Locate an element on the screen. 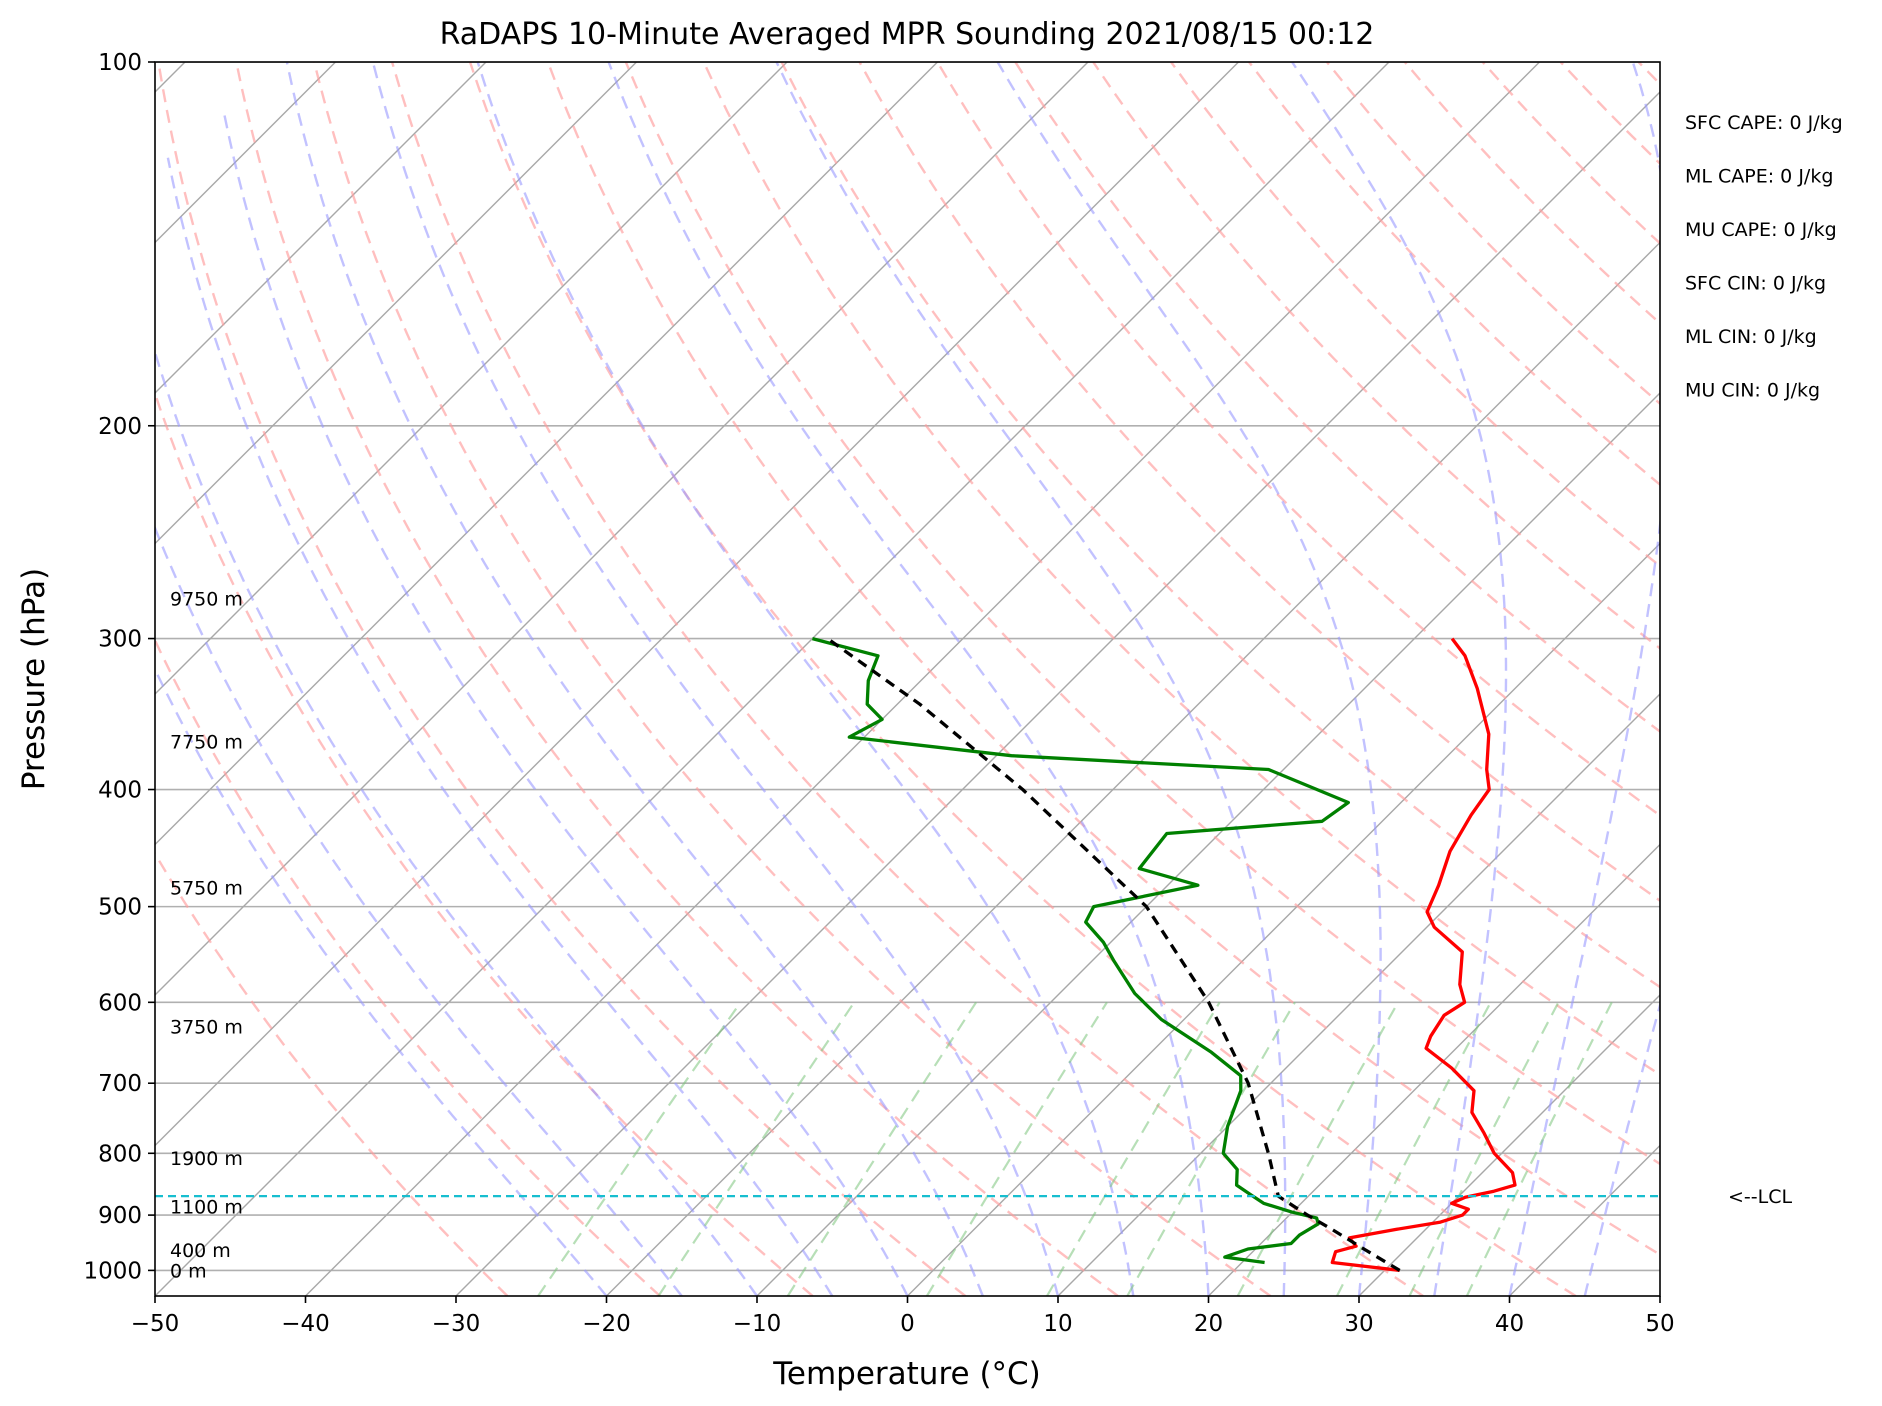 This screenshot has height=1406, width=1882. x-axis-ticks: −50 −40 −30 −20 −10 0 10 20 30 40 50 is located at coordinates (903, 1316).